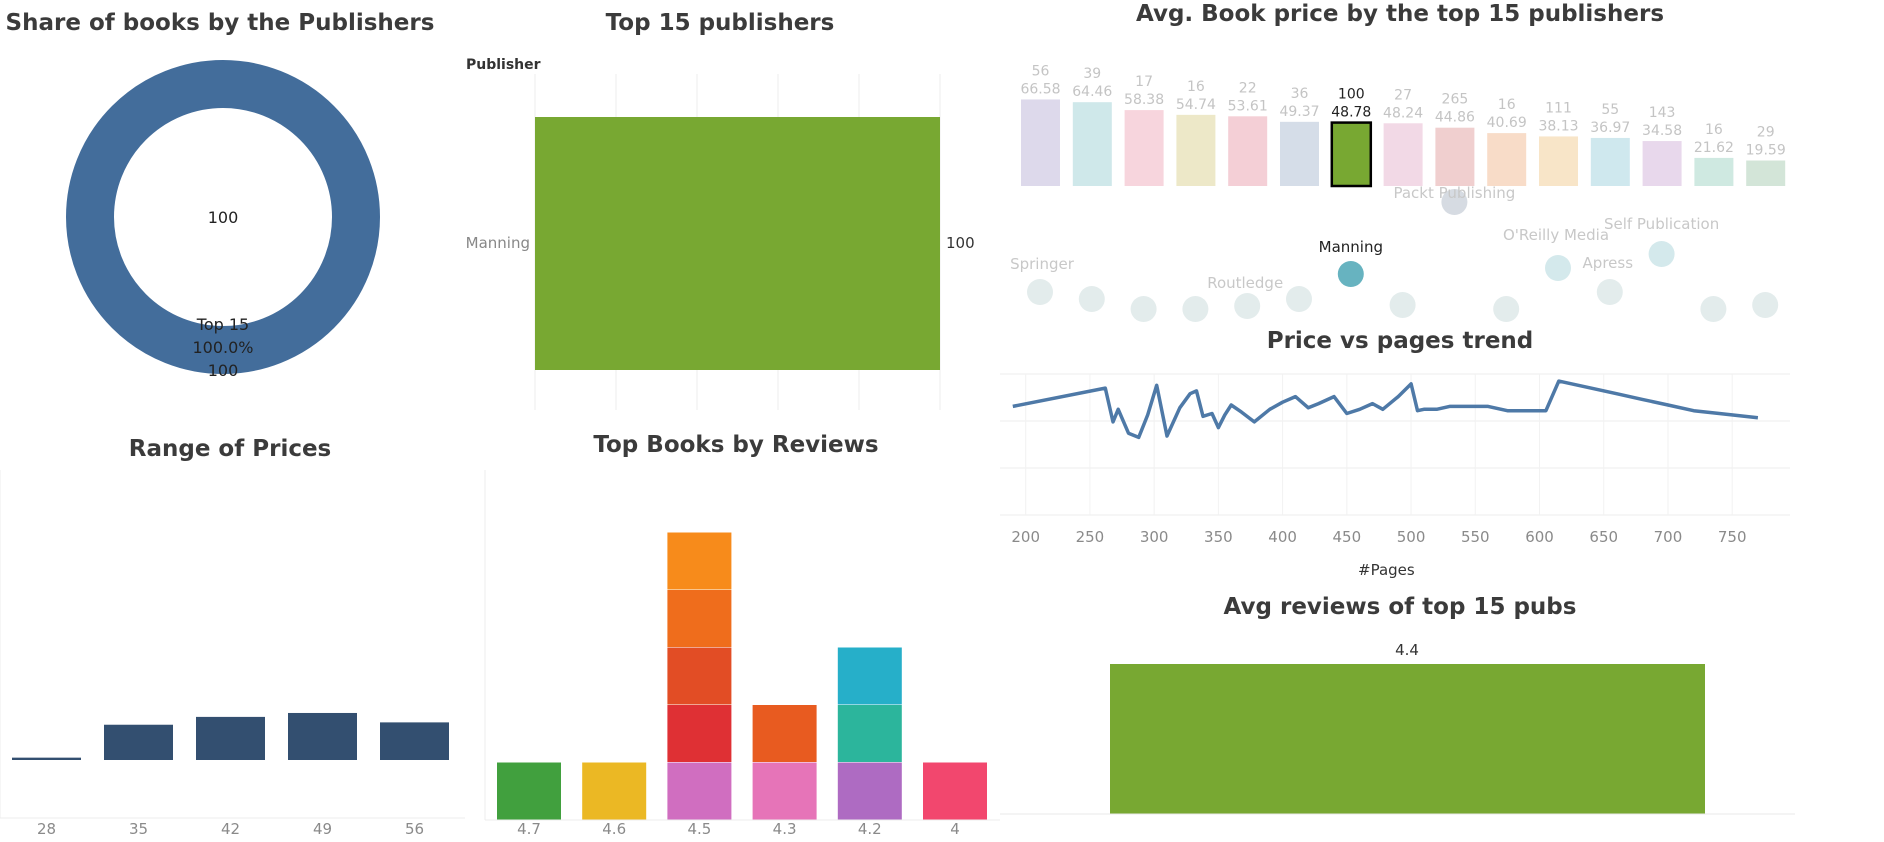  Describe the element at coordinates (720, 23) in the screenshot. I see `top15-chart-title: Top 15 publishers` at that location.